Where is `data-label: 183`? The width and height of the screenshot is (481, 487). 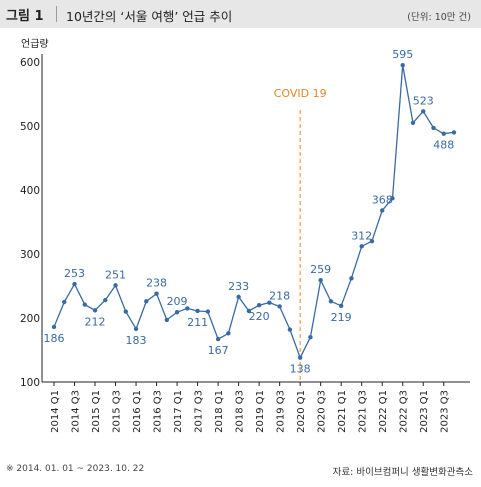 data-label: 183 is located at coordinates (136, 340).